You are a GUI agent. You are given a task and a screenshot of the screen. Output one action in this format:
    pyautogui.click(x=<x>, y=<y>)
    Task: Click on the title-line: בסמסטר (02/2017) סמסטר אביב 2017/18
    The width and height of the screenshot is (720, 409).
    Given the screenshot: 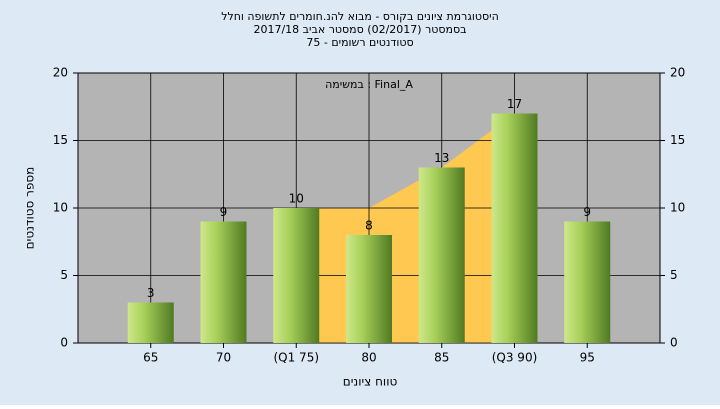 What is the action you would take?
    pyautogui.click(x=359, y=29)
    